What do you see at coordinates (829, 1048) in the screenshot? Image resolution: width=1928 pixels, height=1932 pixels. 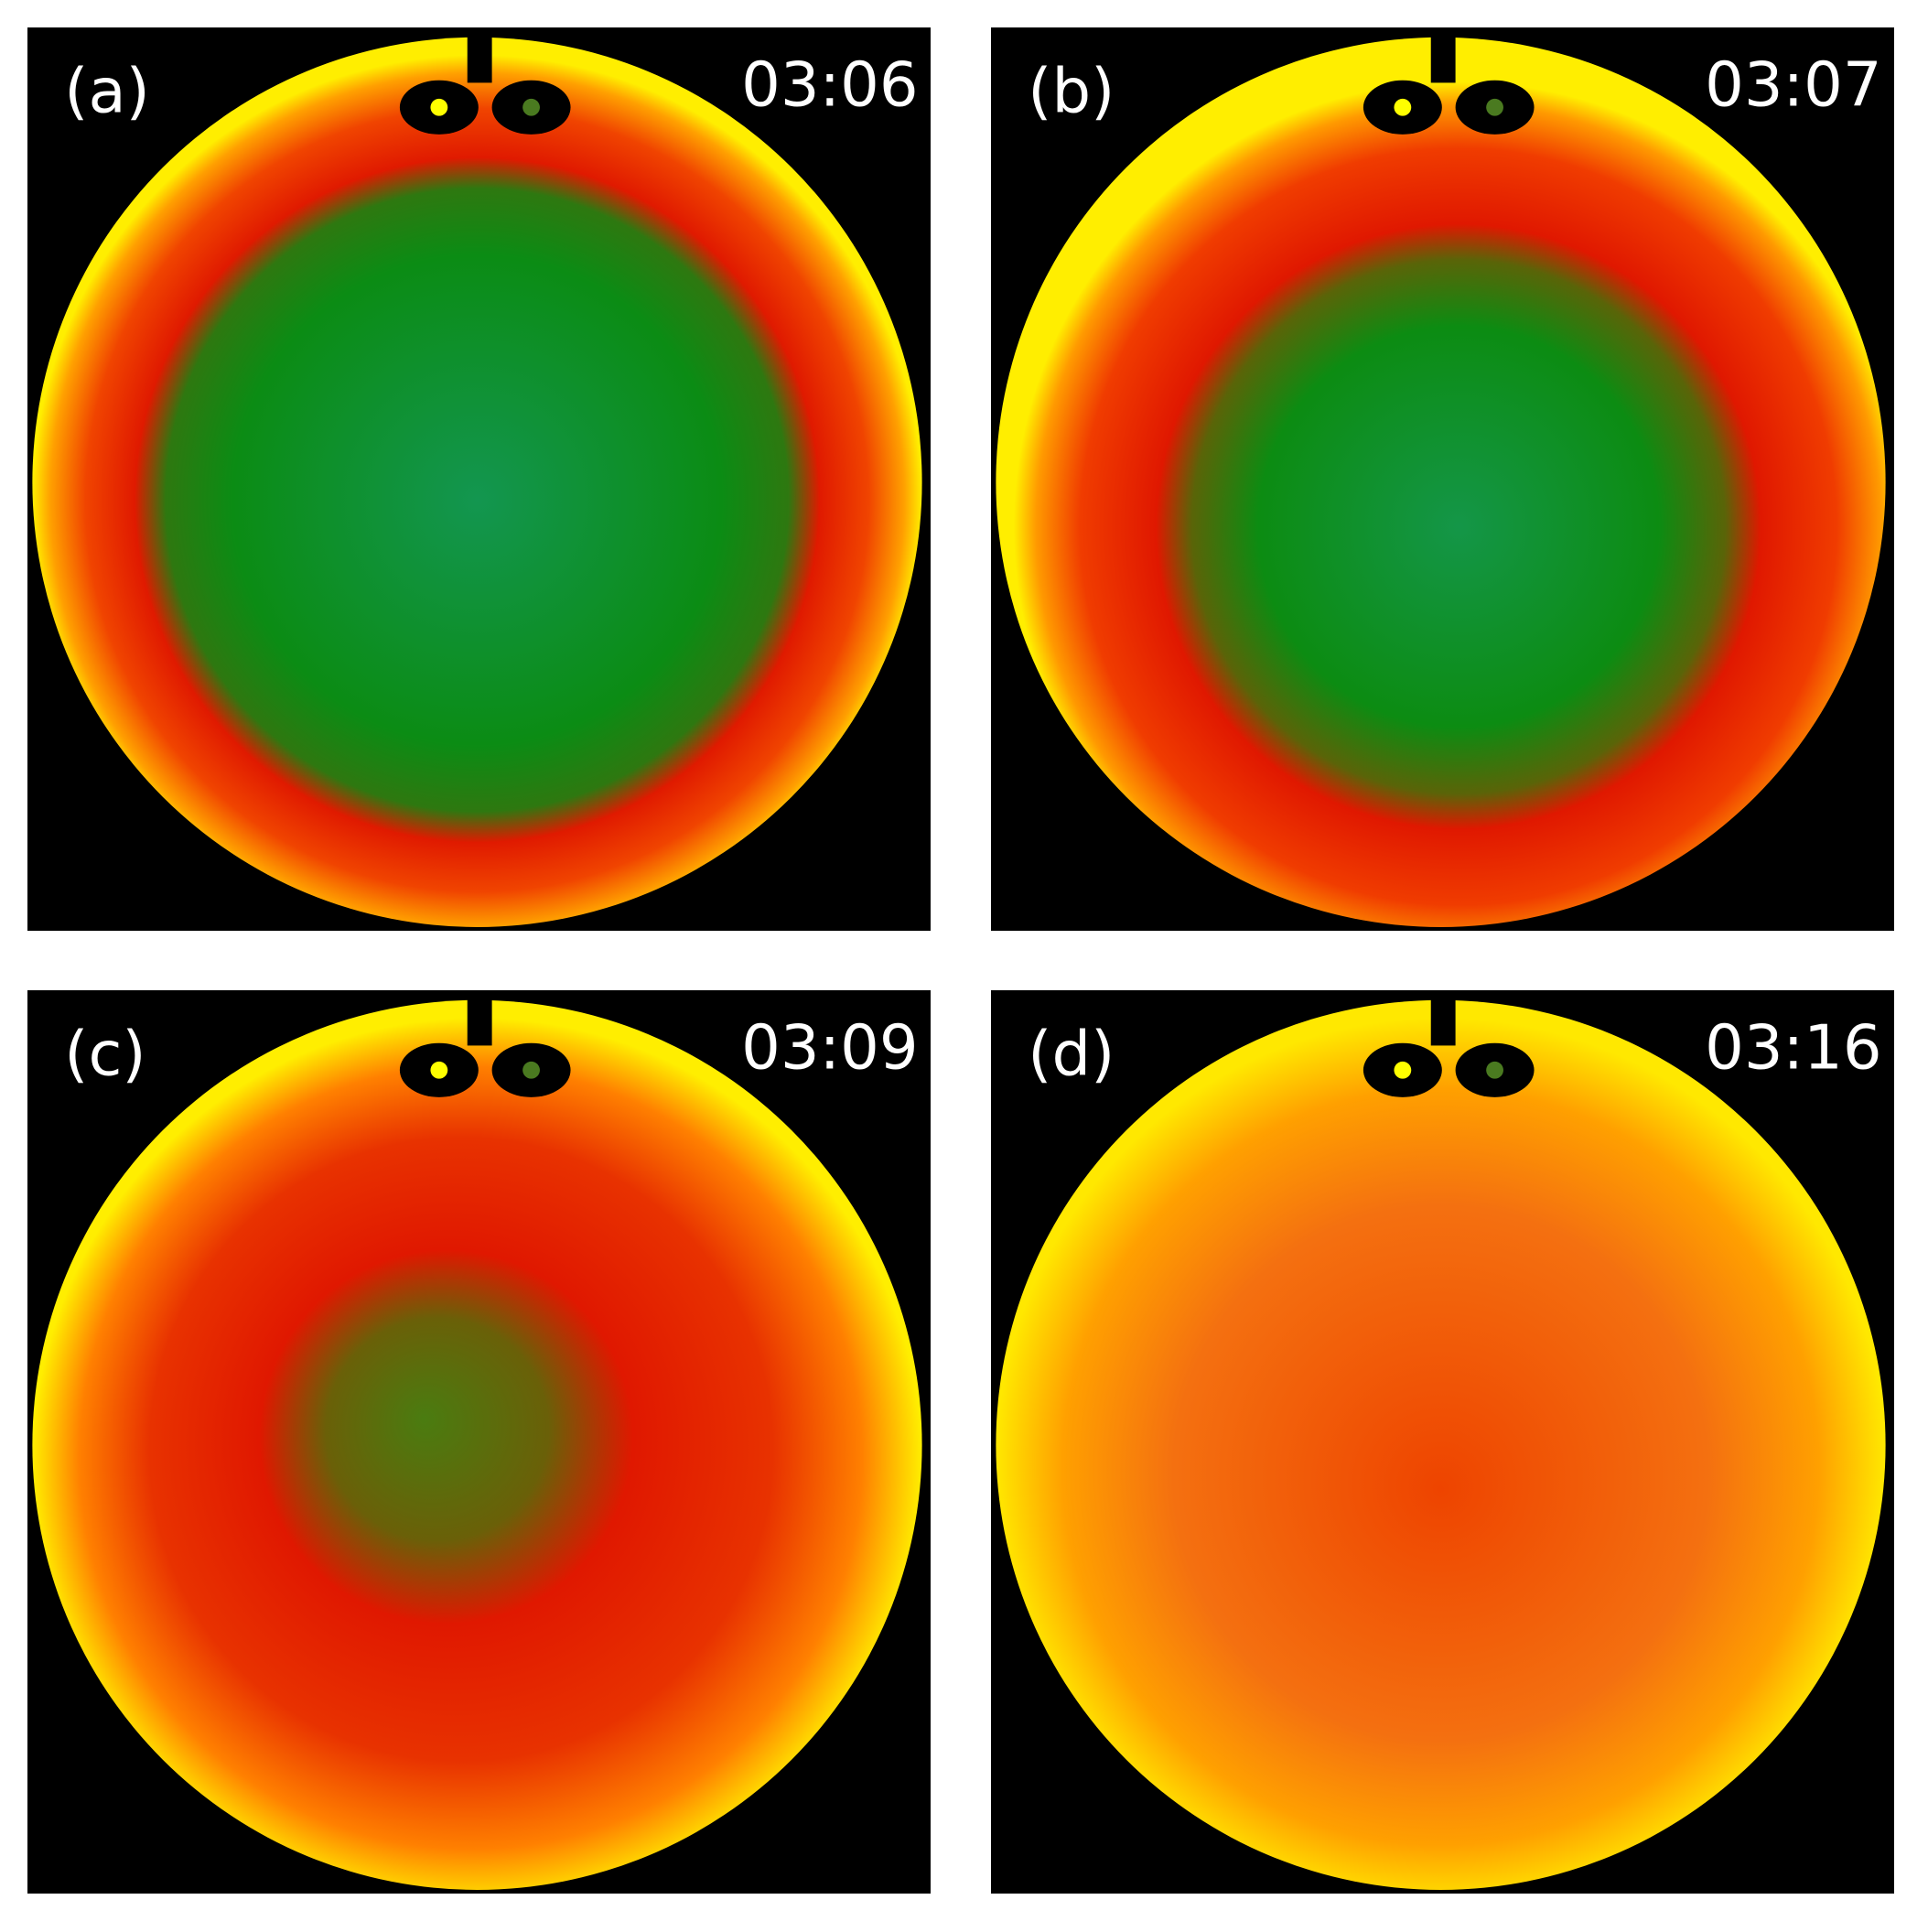 I see `panel-time: 03:09` at bounding box center [829, 1048].